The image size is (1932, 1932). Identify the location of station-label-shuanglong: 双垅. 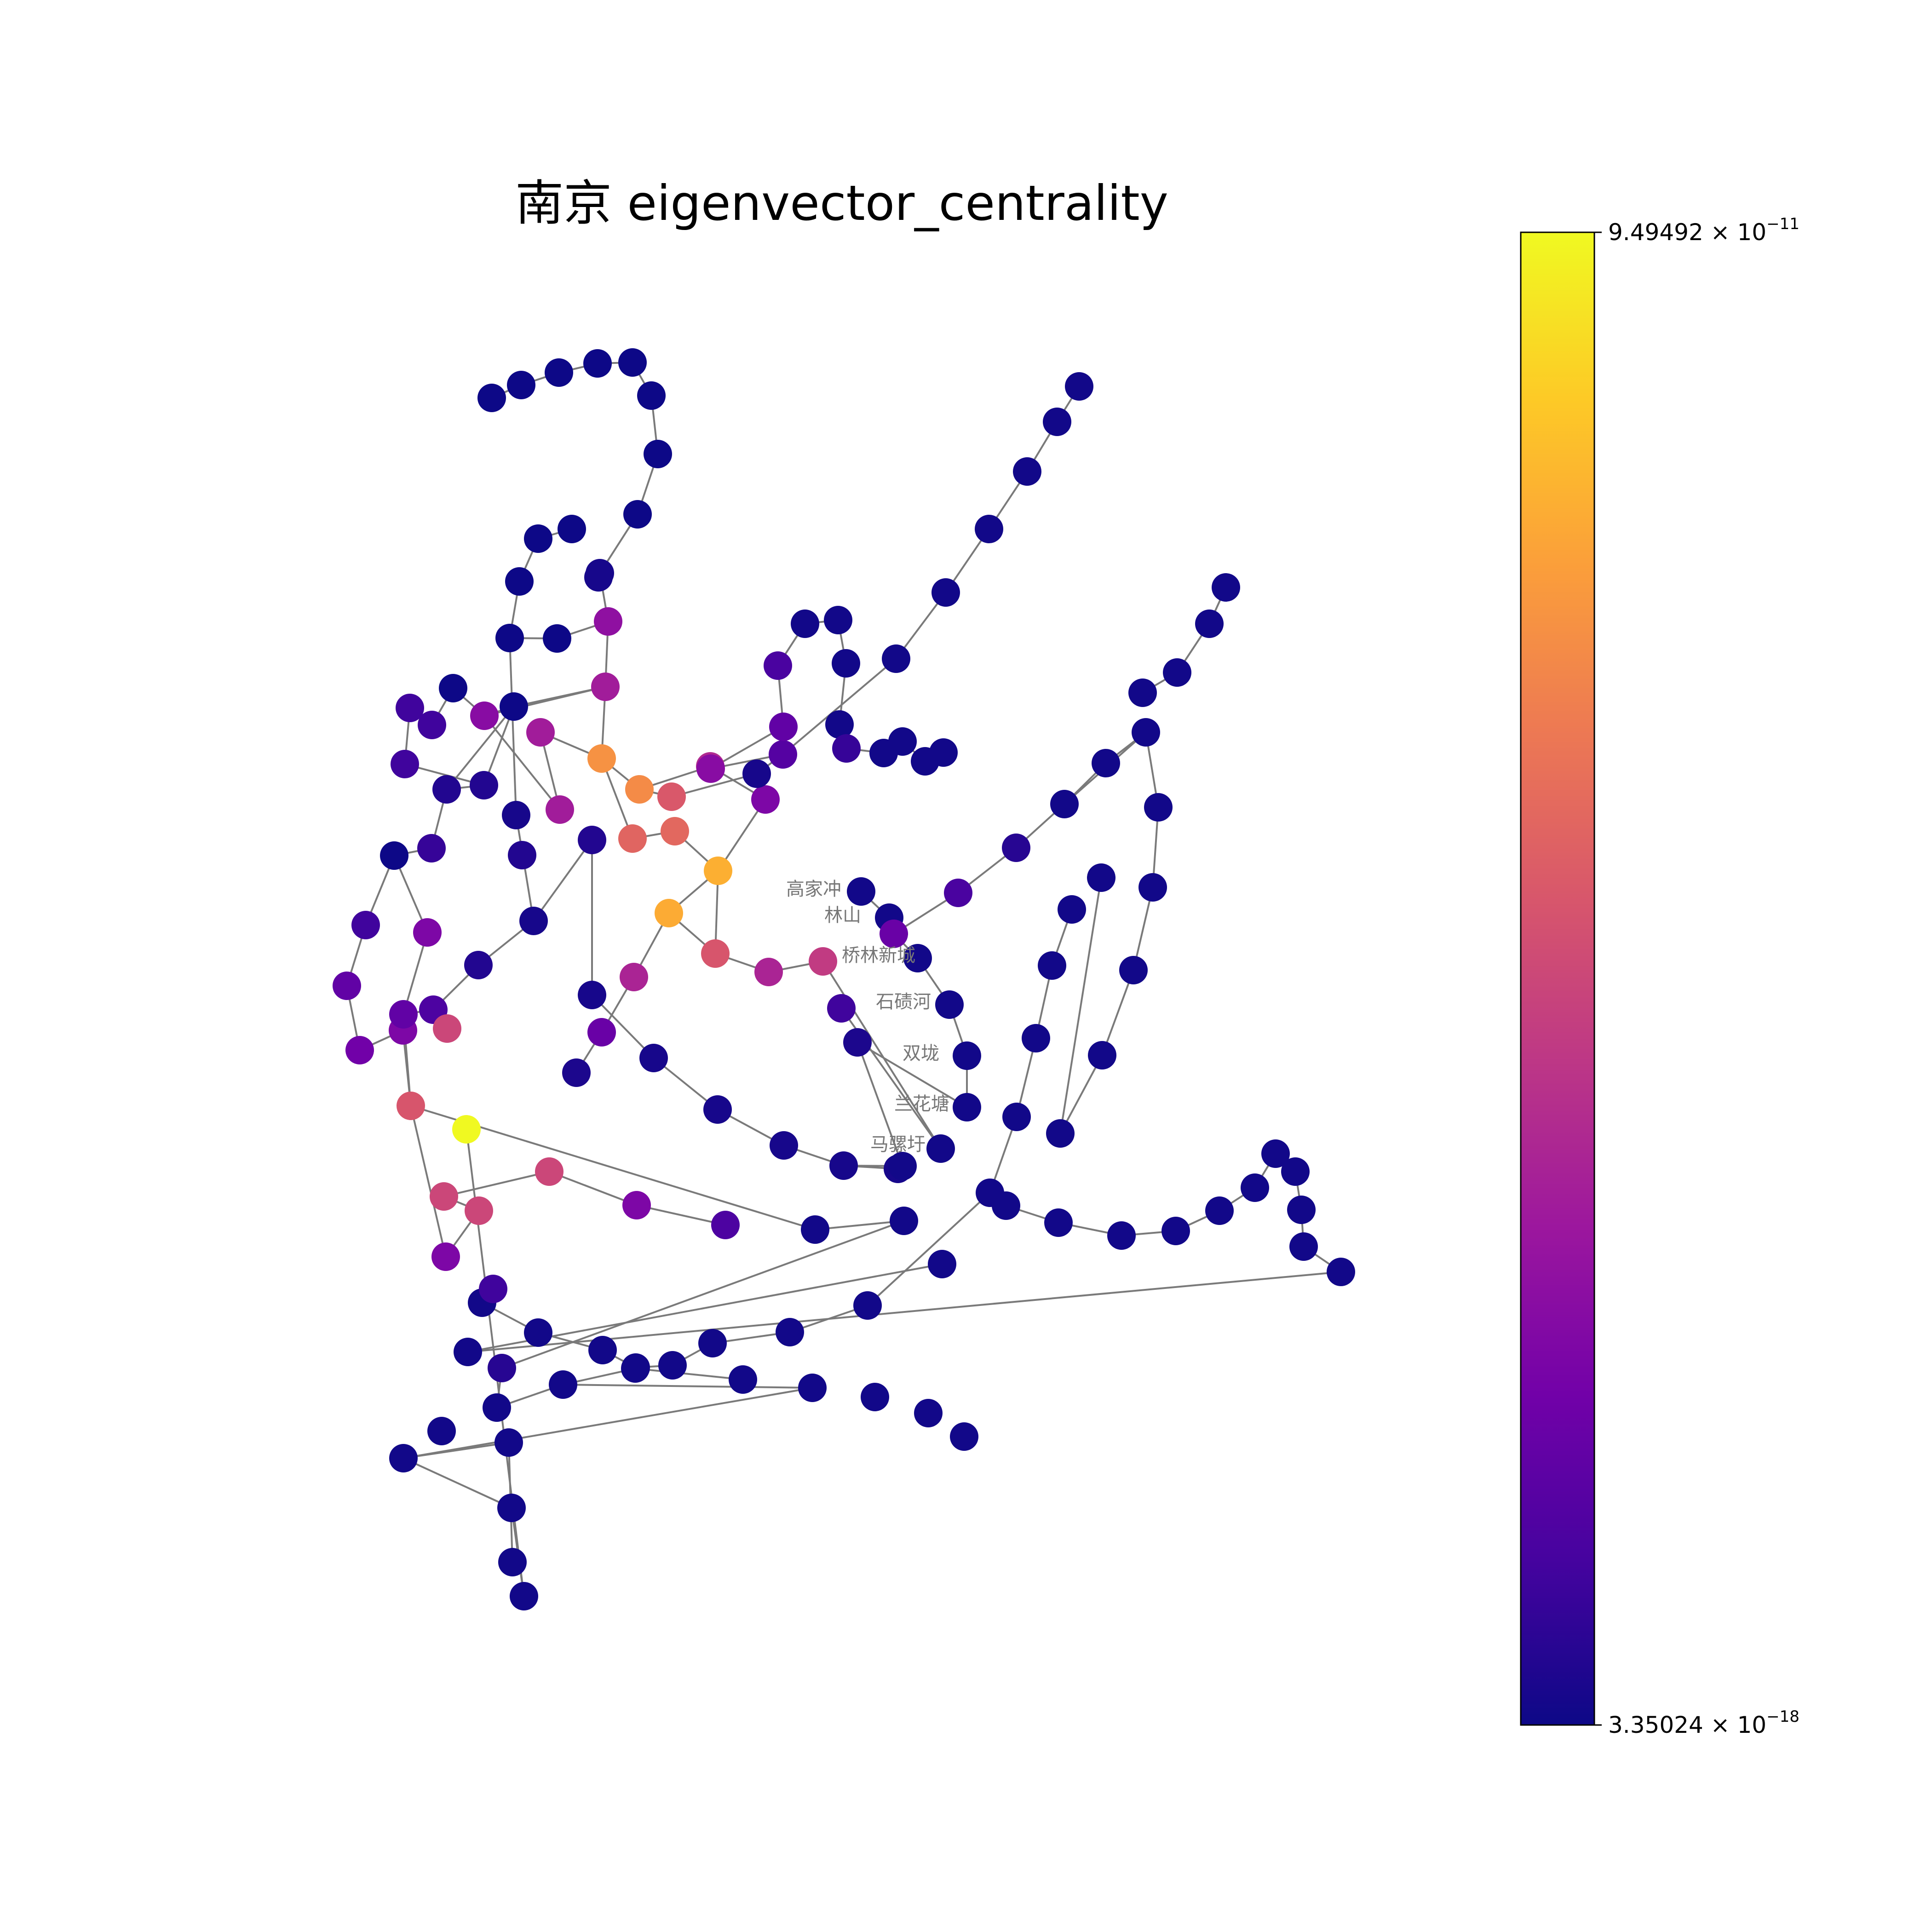
(921, 1053).